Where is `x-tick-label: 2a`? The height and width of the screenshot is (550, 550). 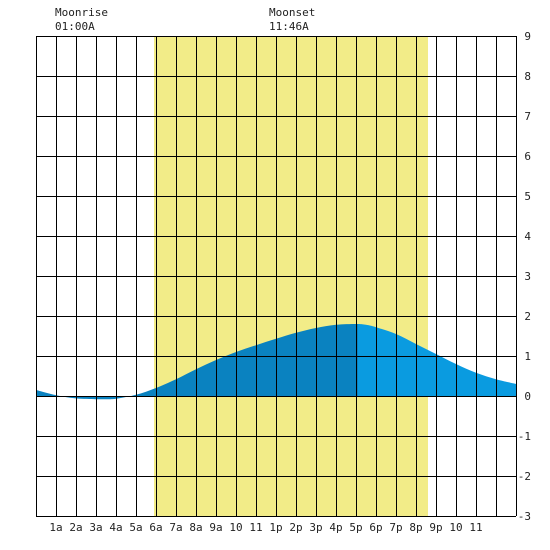
x-tick-label: 2a is located at coordinates (75, 527).